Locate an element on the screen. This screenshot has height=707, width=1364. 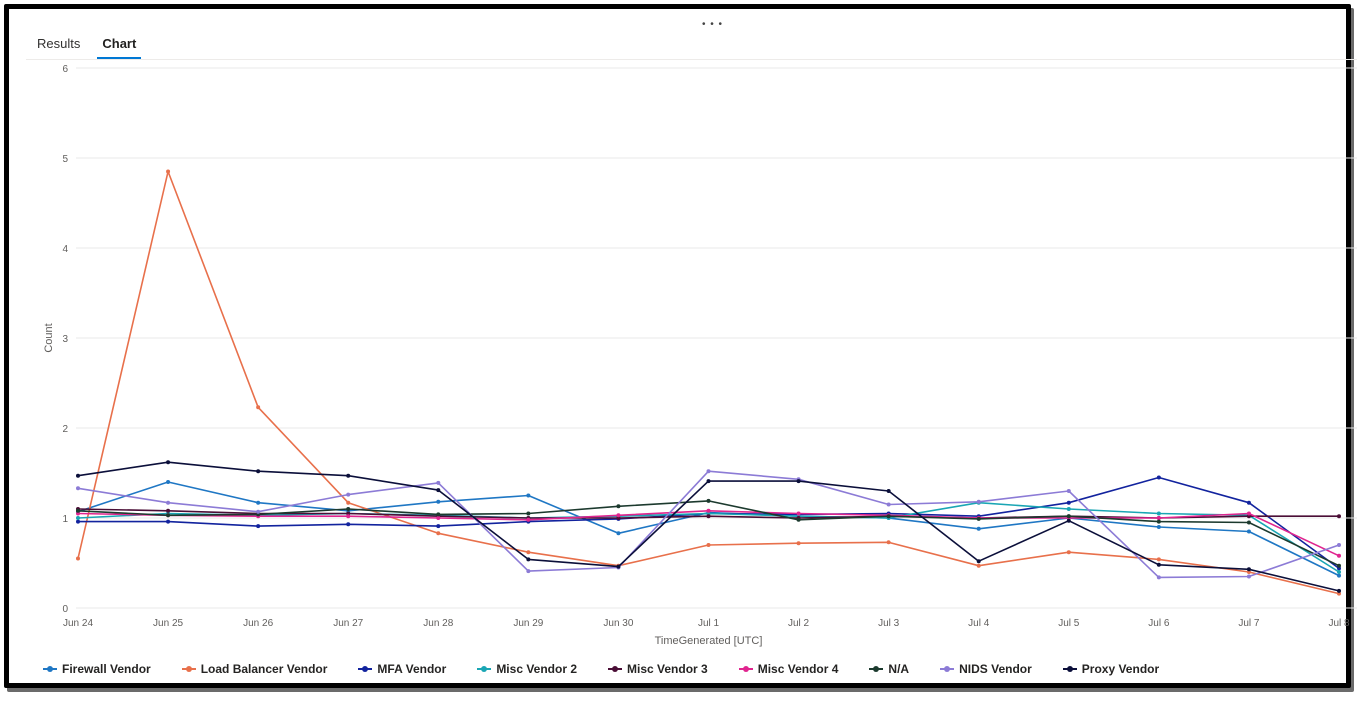
drag-handle-icon: • • • is located at coordinates (713, 24).